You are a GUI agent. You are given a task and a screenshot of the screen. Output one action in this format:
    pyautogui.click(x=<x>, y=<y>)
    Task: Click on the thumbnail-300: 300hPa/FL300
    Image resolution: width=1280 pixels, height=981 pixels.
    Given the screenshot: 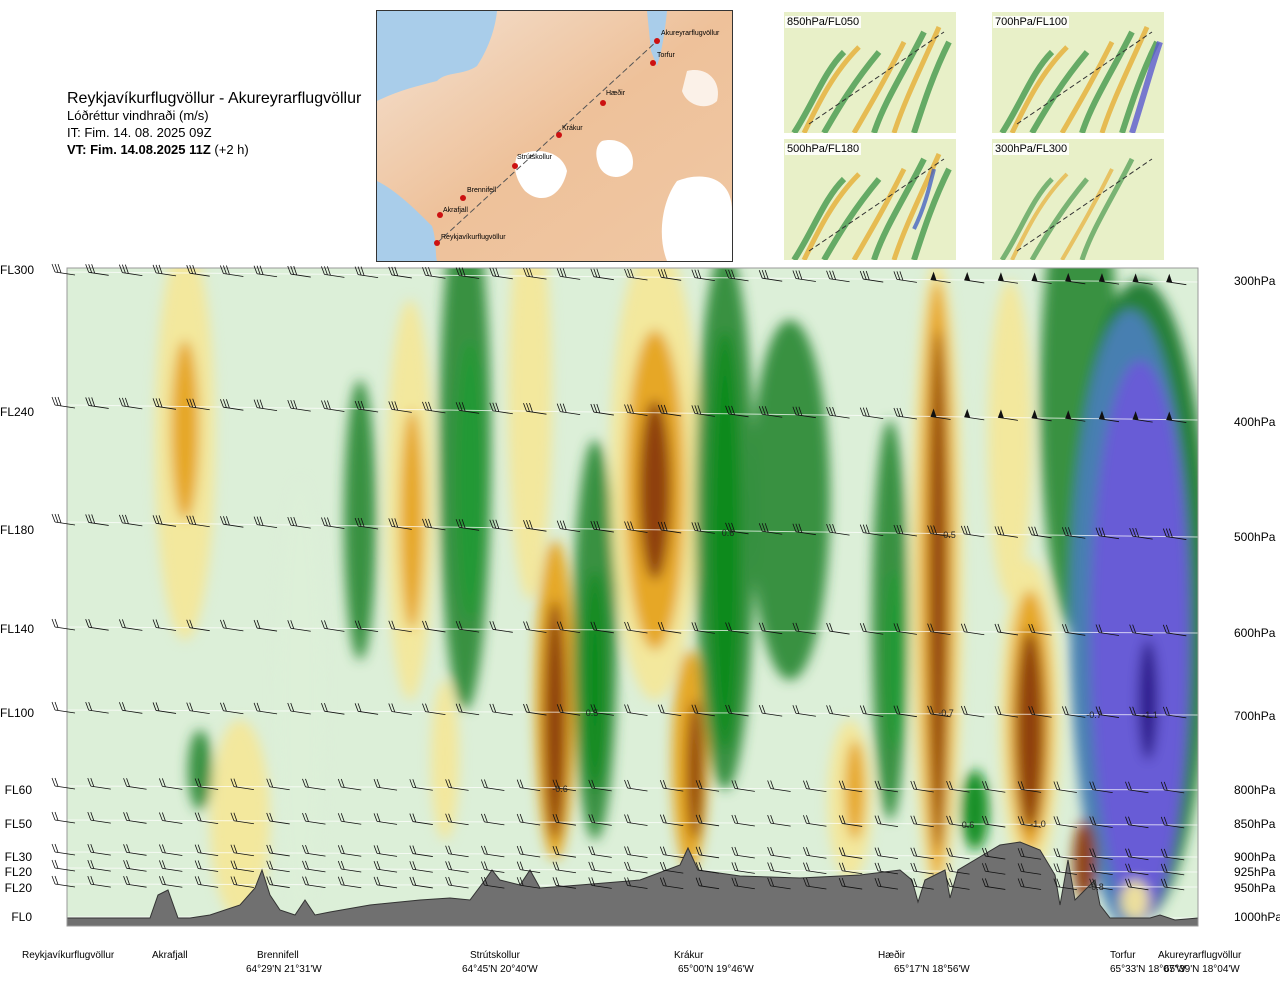 What is the action you would take?
    pyautogui.click(x=1078, y=199)
    